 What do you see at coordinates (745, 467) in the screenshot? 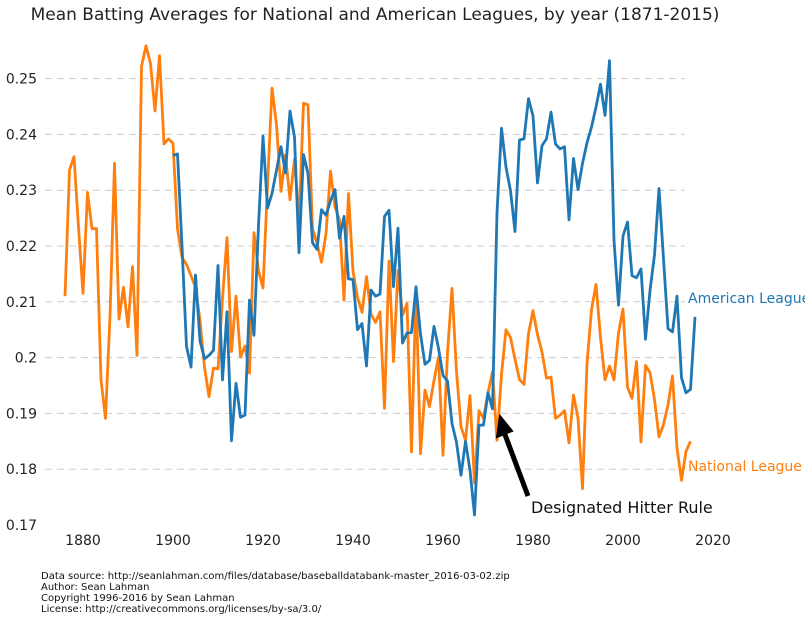
I see `national-league-label: National League` at bounding box center [745, 467].